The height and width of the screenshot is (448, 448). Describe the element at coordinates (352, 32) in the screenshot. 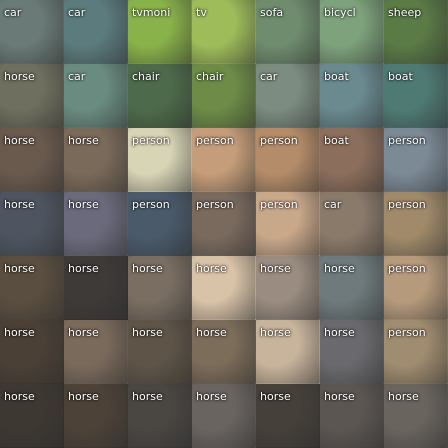

I see `grid-cell: bicycl` at that location.